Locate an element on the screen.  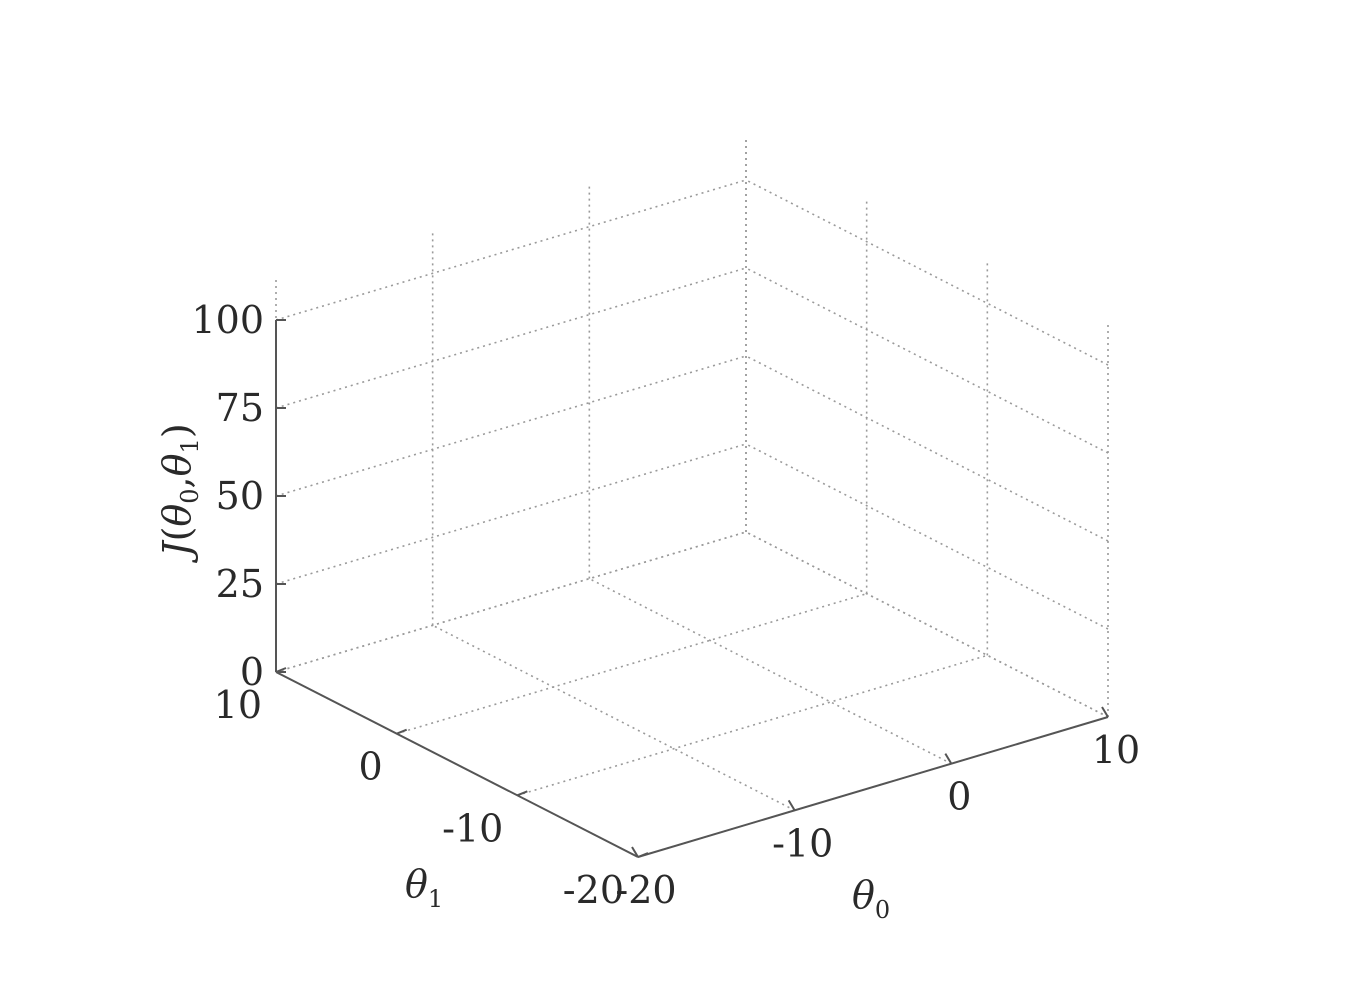
x-axis-line is located at coordinates (873, 787).